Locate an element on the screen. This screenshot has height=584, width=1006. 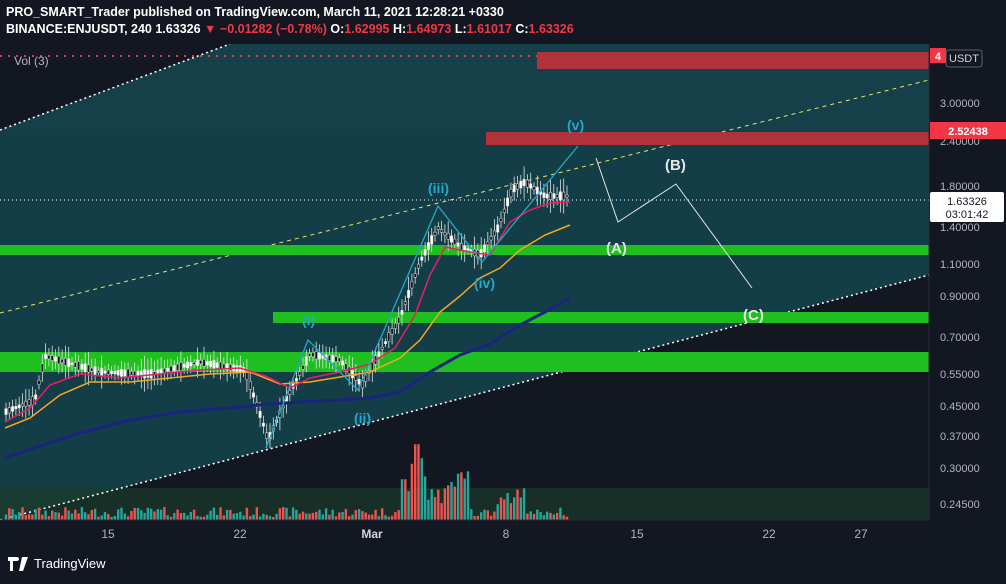
tradingview-brand: TradingView is located at coordinates (70, 563).